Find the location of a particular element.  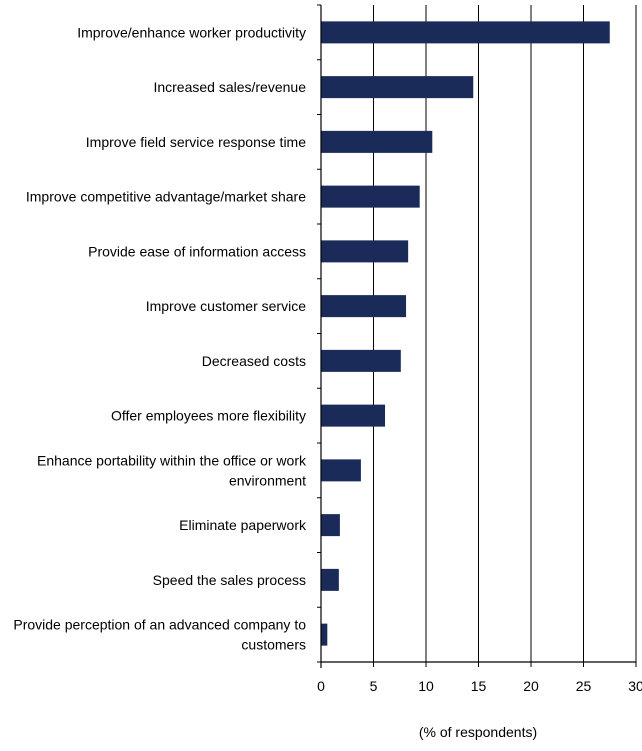

x-tick-label-10: 10 is located at coordinates (426, 686).